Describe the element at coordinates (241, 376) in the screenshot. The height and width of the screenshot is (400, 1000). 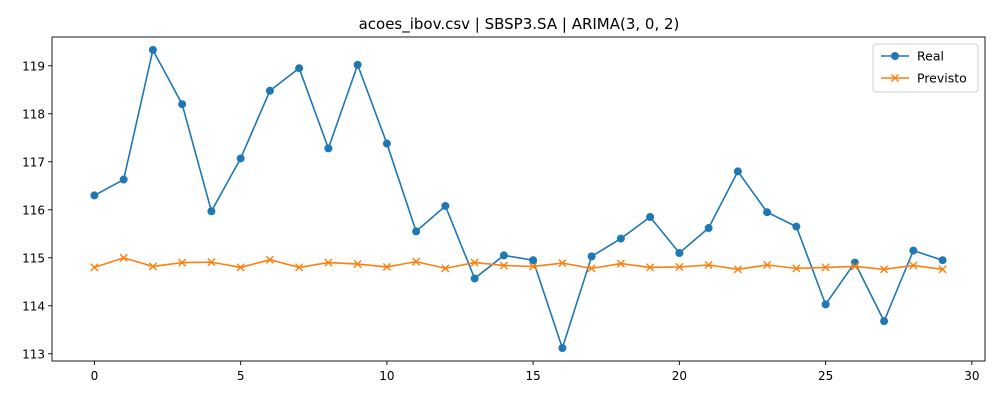
I see `x-tick-label-1: 5` at that location.